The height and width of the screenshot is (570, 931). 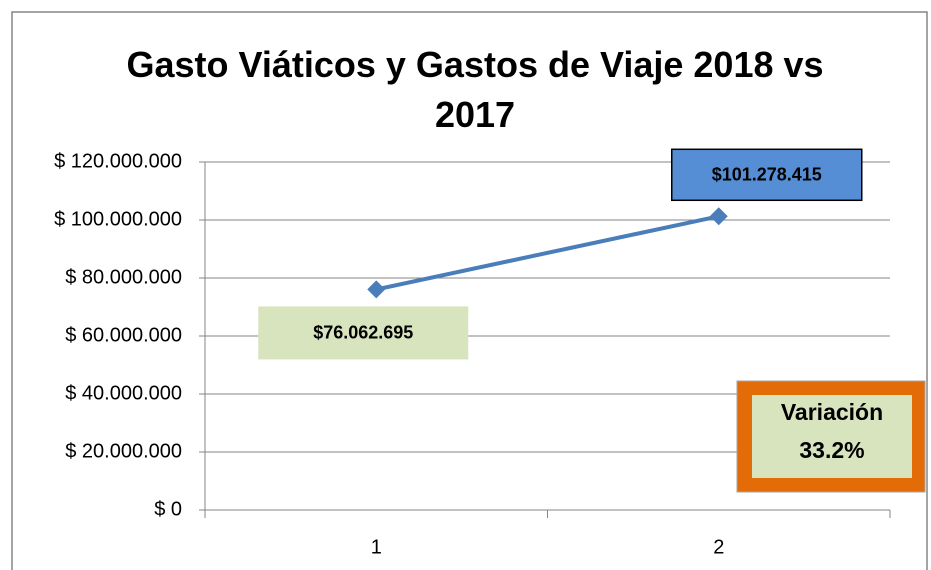 I want to click on x-tick-label: 2, so click(x=718, y=547).